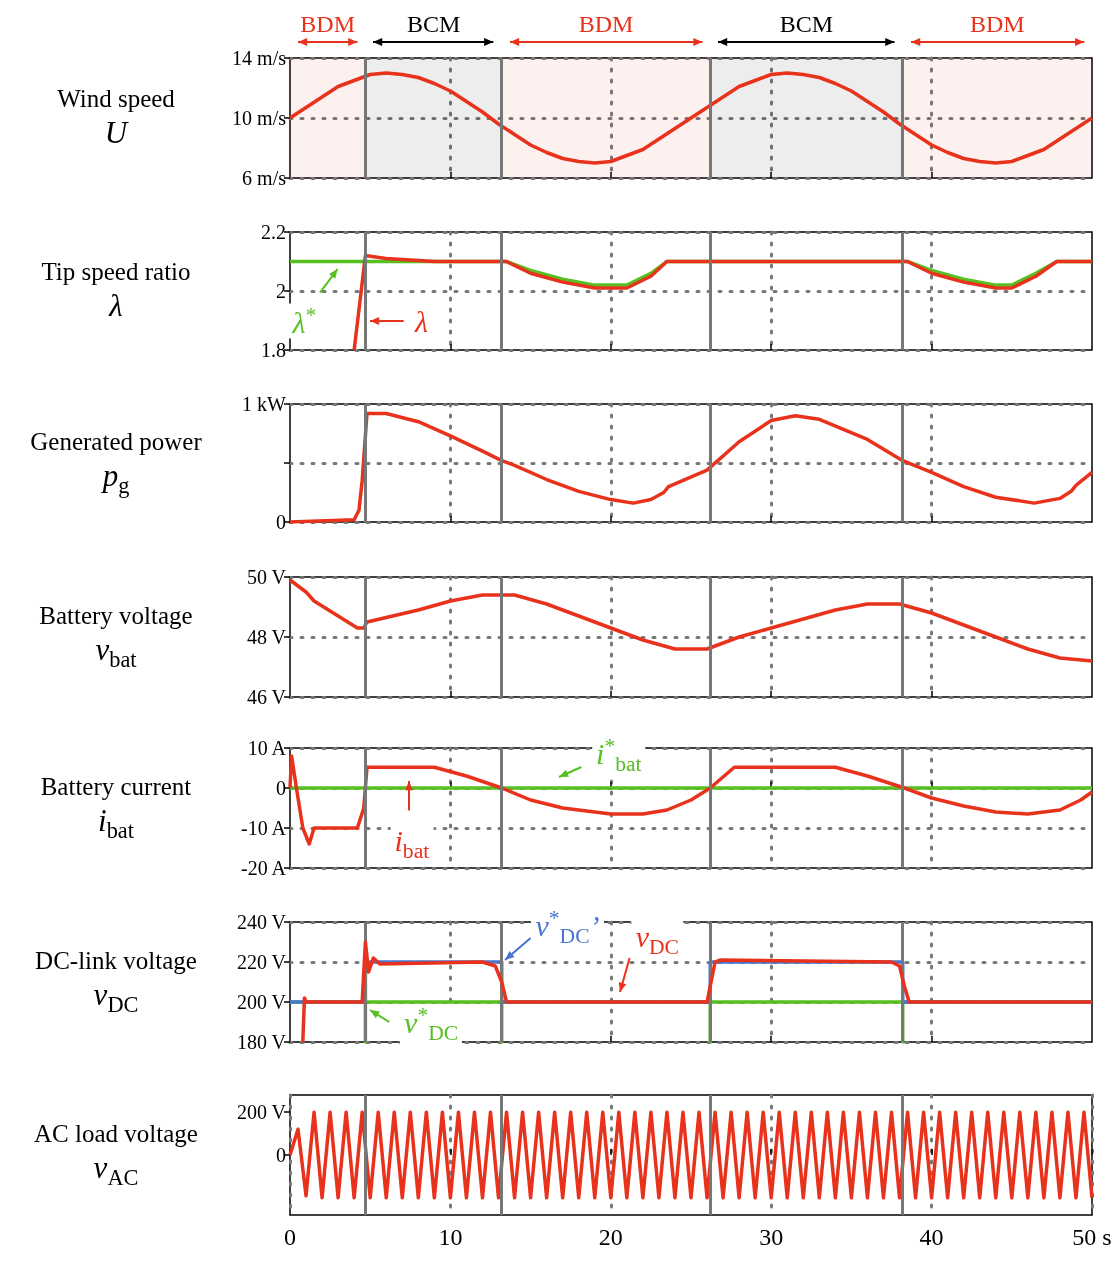 The image size is (1120, 1264). Describe the element at coordinates (116, 637) in the screenshot. I see `y-axis-title: Battery voltage v$_{bat}$` at that location.